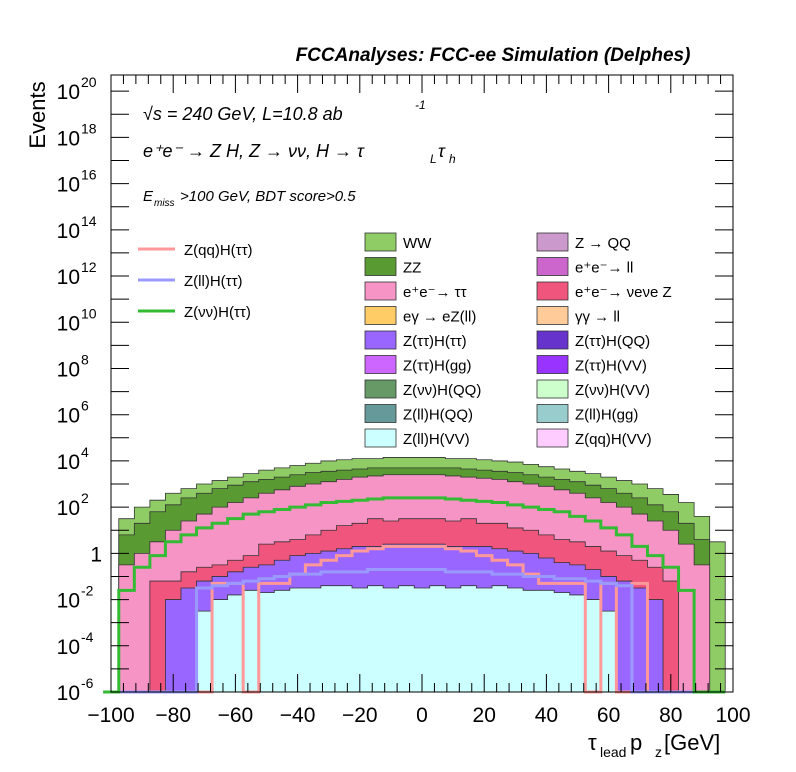  I want to click on cuts-annotation: E miss >100 GeV, BDT score>0.5, so click(249, 198).